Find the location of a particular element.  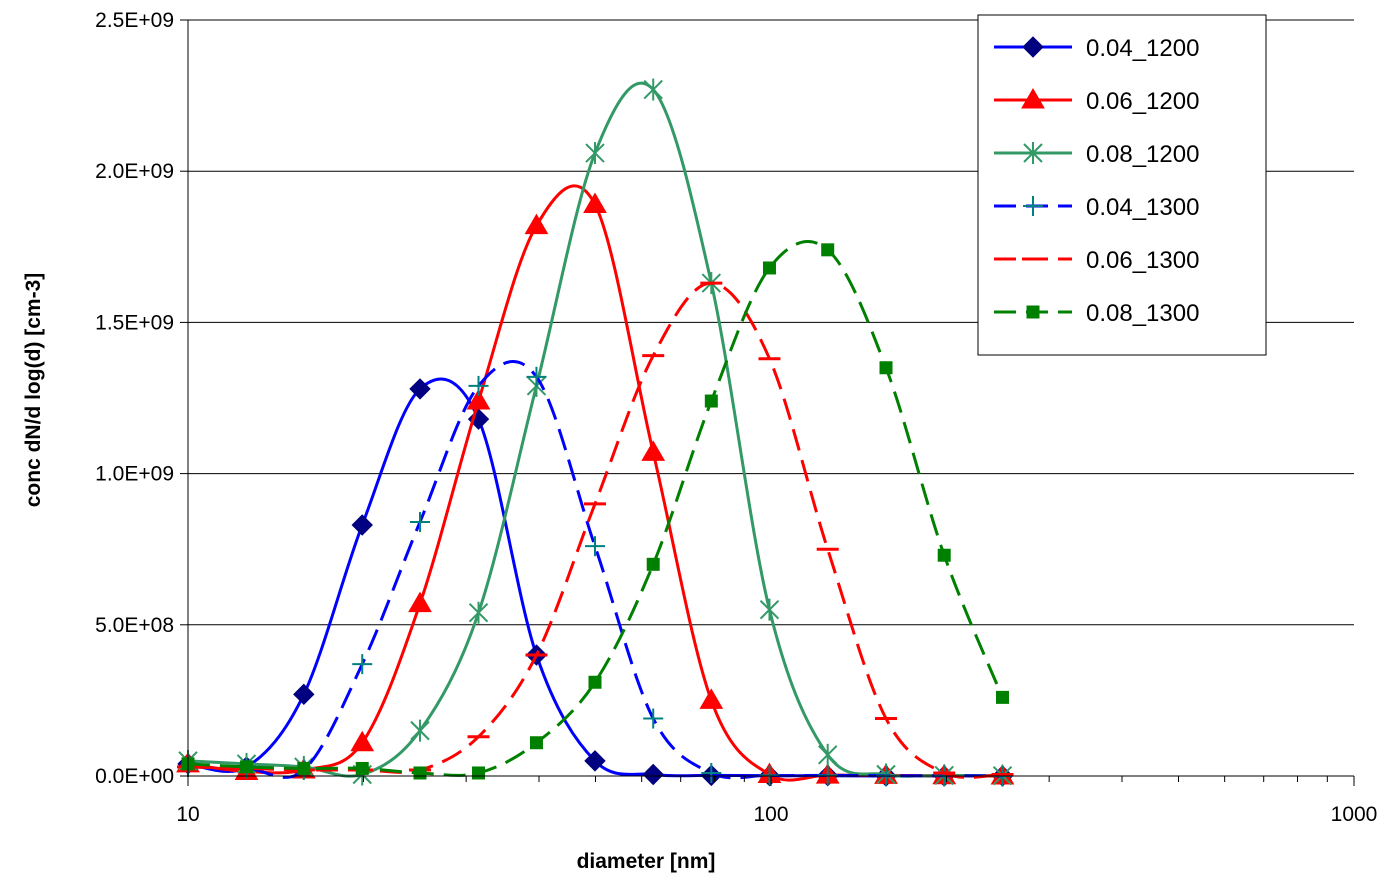

y-tick-label: 1.0E+09 is located at coordinates (134, 474).